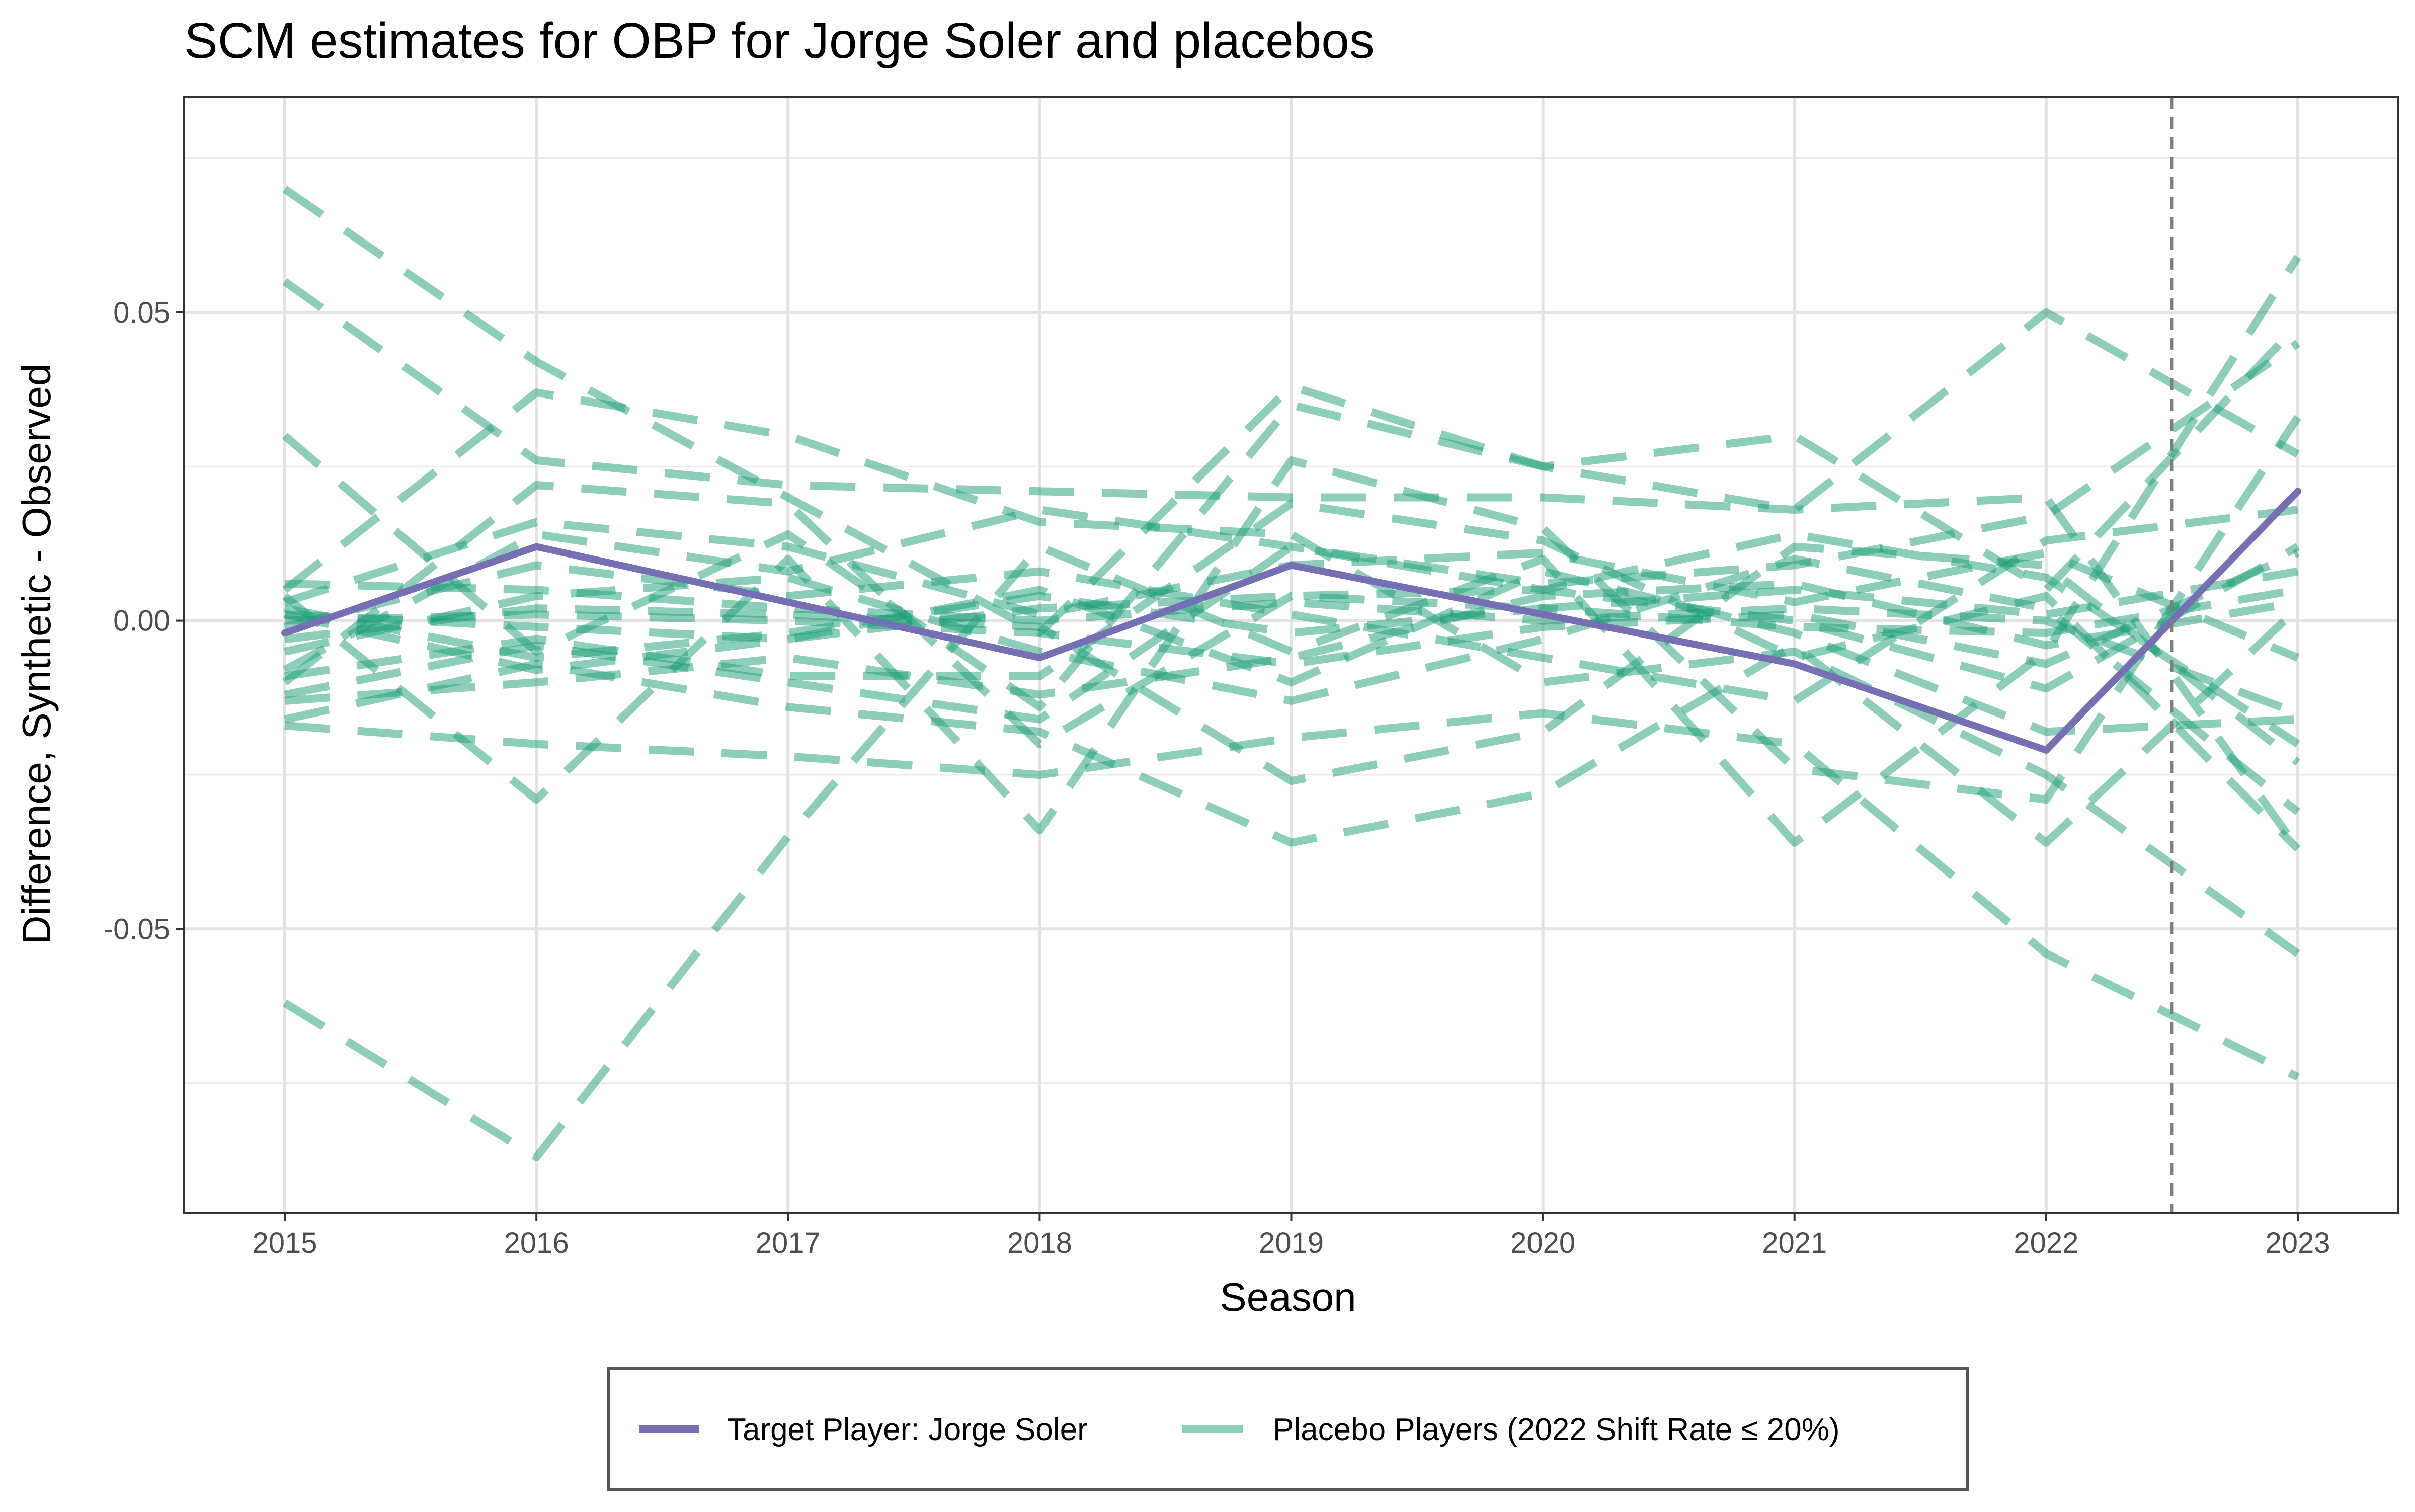  Describe the element at coordinates (789, 1243) in the screenshot. I see `x-tick-label: 2017` at that location.